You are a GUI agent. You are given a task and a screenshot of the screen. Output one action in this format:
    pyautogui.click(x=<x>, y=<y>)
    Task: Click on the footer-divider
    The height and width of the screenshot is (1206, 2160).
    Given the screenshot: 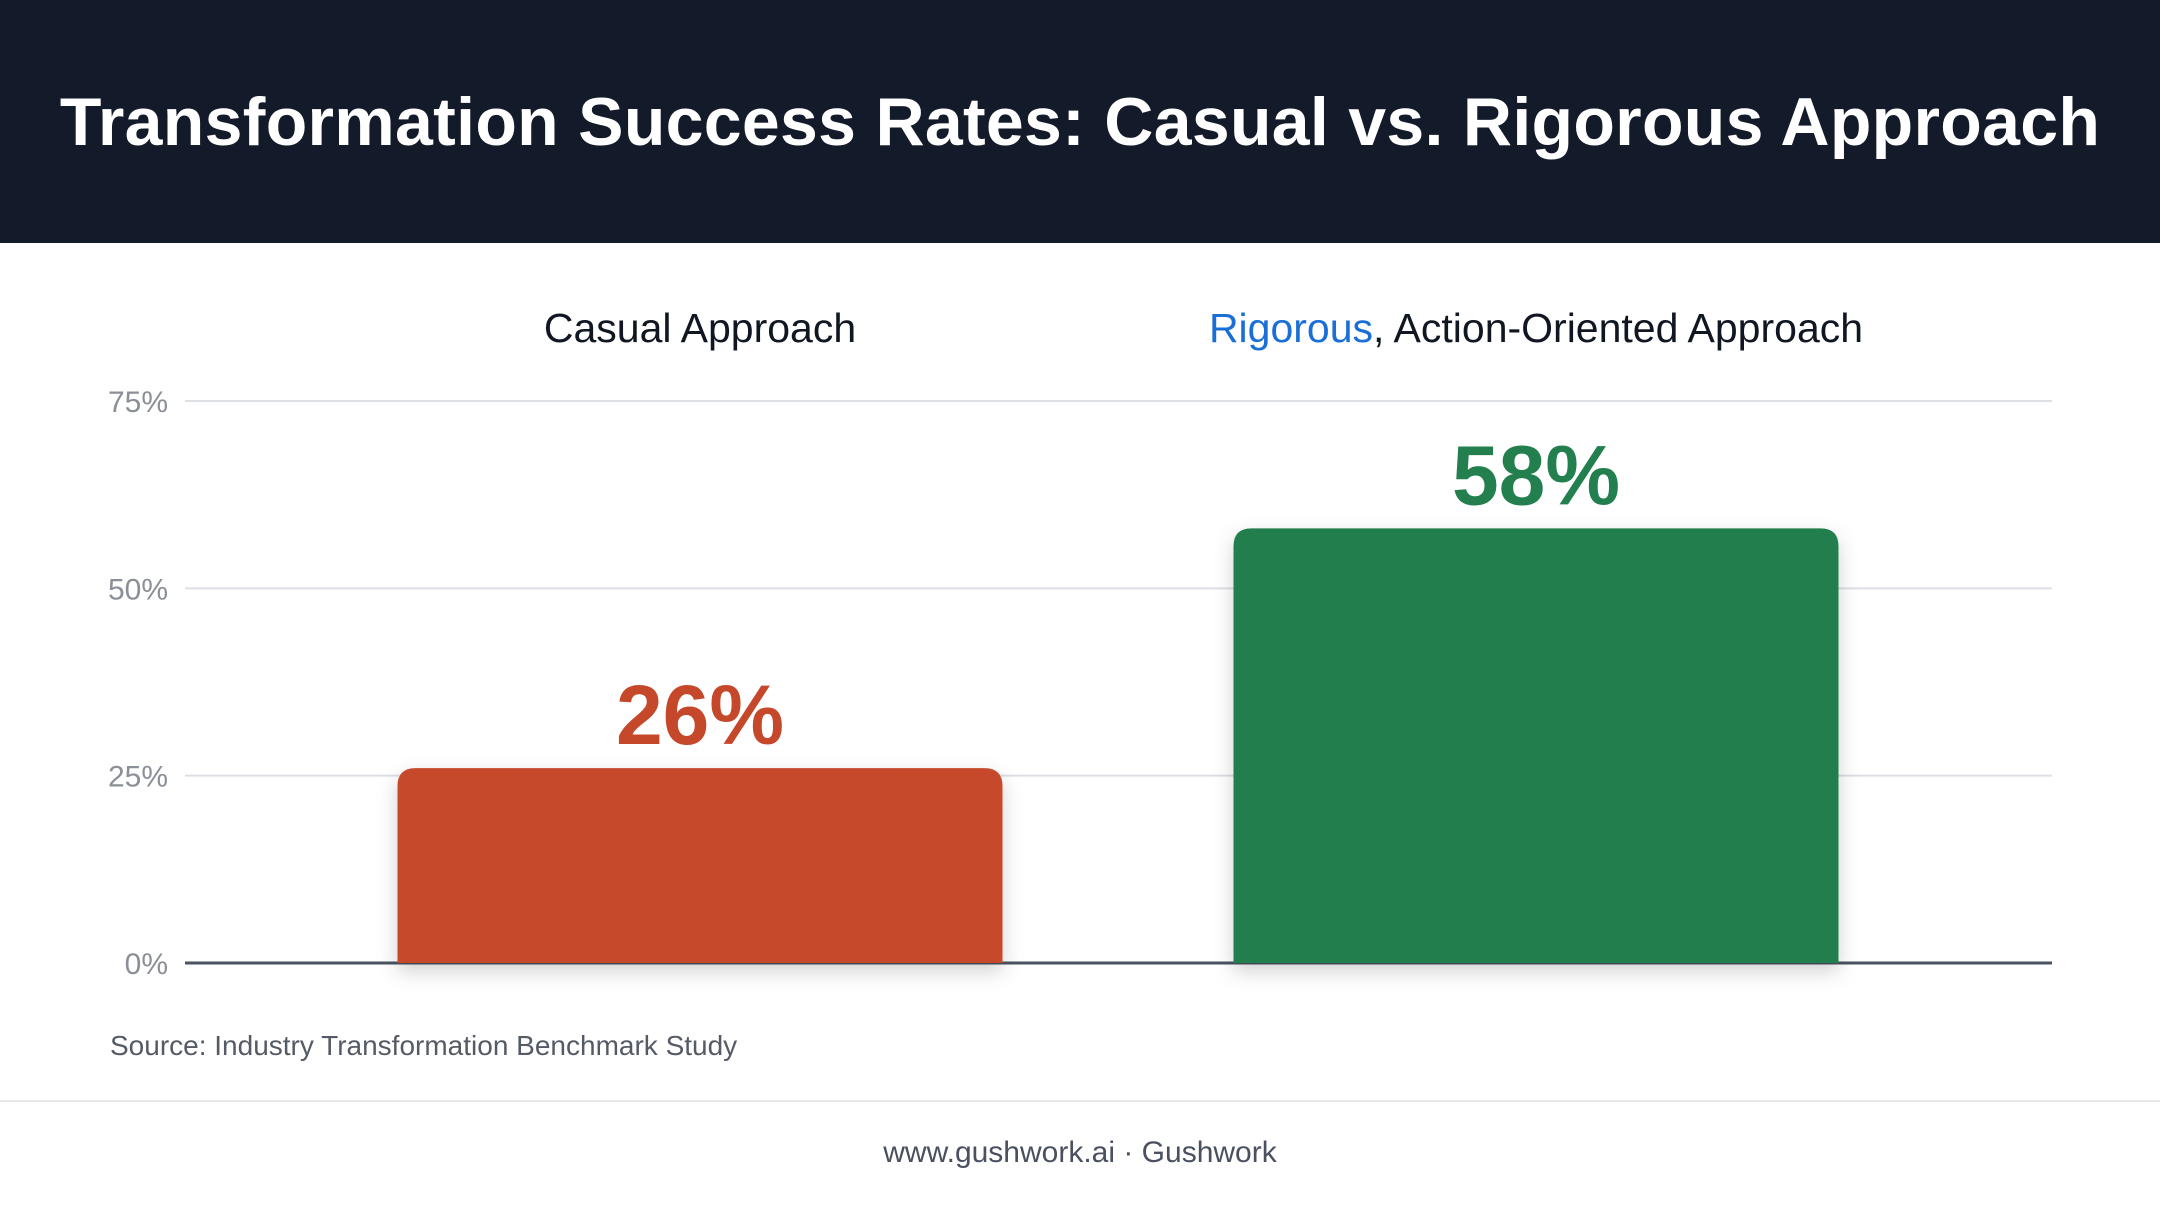 What is the action you would take?
    pyautogui.click(x=1080, y=1101)
    